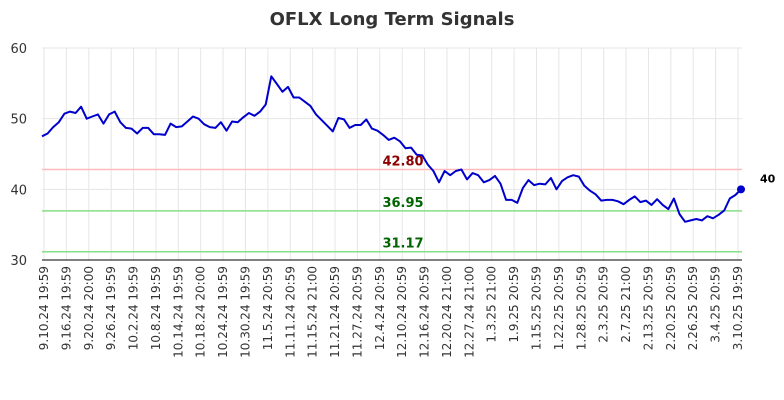 This screenshot has width=784, height=400. Describe the element at coordinates (18, 155) in the screenshot. I see `y-axis-ticks: 30 40 50 60` at that location.